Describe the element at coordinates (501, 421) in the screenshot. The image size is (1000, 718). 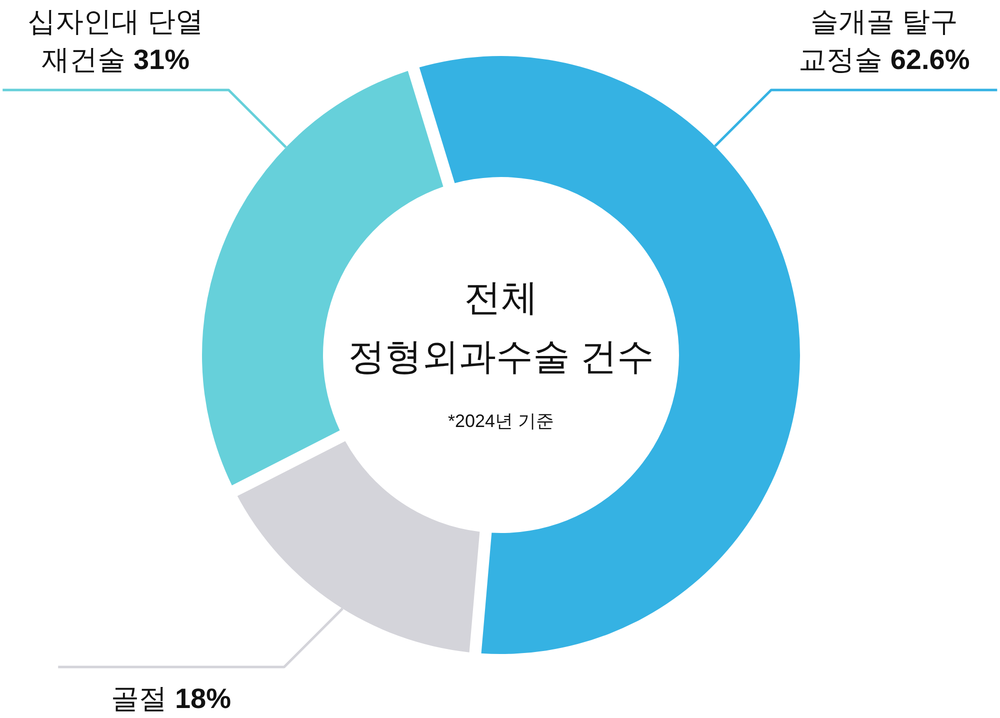
I see `annotation: *2024년 기준` at that location.